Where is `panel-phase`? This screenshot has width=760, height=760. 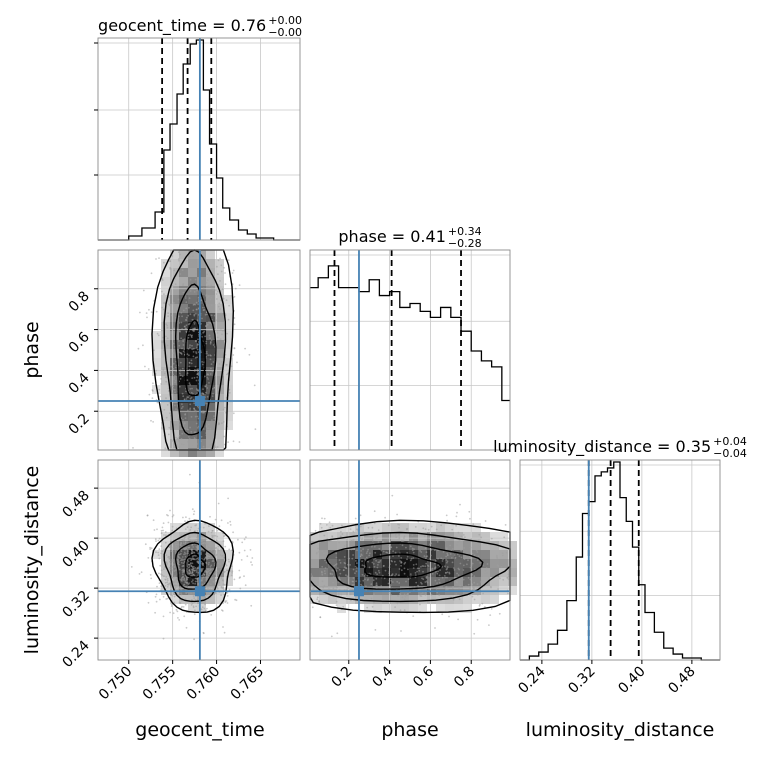 panel-phase is located at coordinates (410, 350).